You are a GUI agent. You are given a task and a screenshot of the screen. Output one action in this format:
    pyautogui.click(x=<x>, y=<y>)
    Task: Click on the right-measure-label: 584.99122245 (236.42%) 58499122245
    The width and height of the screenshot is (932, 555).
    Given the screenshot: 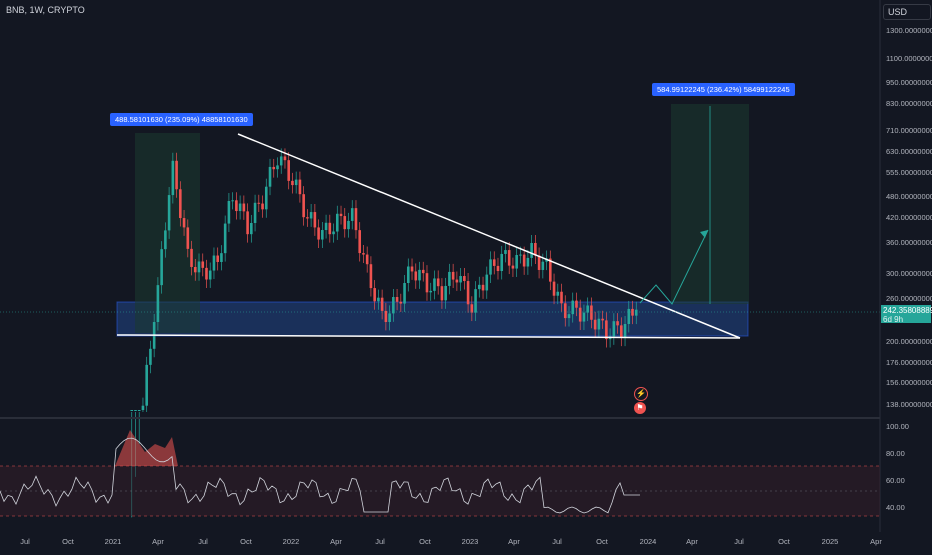 What is the action you would take?
    pyautogui.click(x=723, y=89)
    